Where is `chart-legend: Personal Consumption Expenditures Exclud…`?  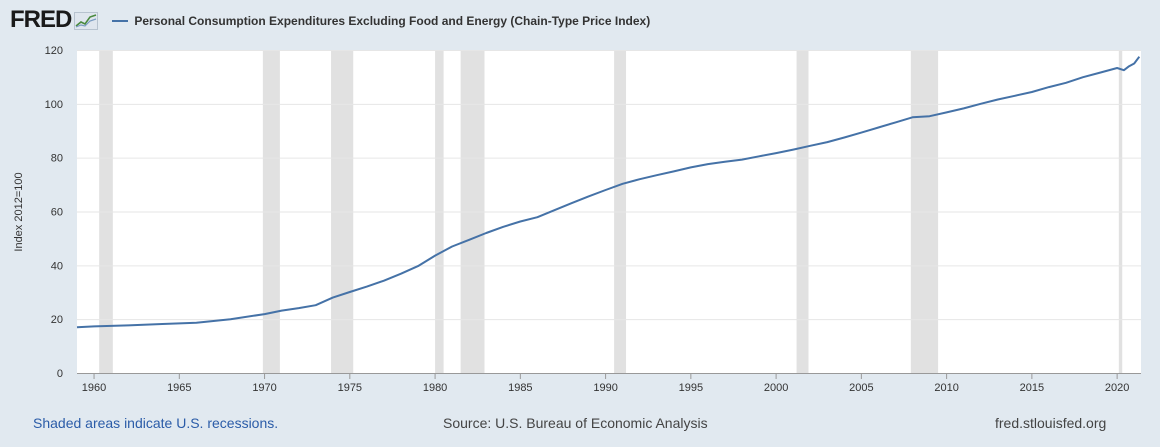
chart-legend: Personal Consumption Expenditures Exclud… is located at coordinates (381, 21).